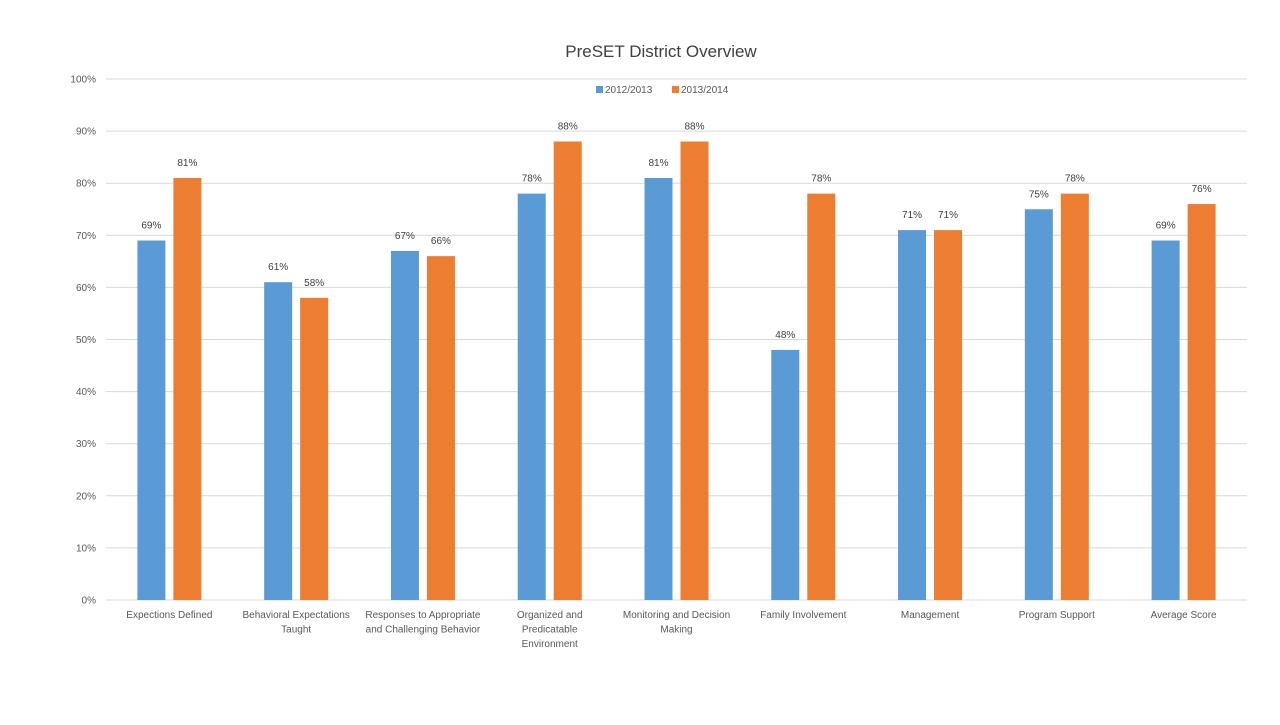  I want to click on data-label: 76%, so click(1202, 189).